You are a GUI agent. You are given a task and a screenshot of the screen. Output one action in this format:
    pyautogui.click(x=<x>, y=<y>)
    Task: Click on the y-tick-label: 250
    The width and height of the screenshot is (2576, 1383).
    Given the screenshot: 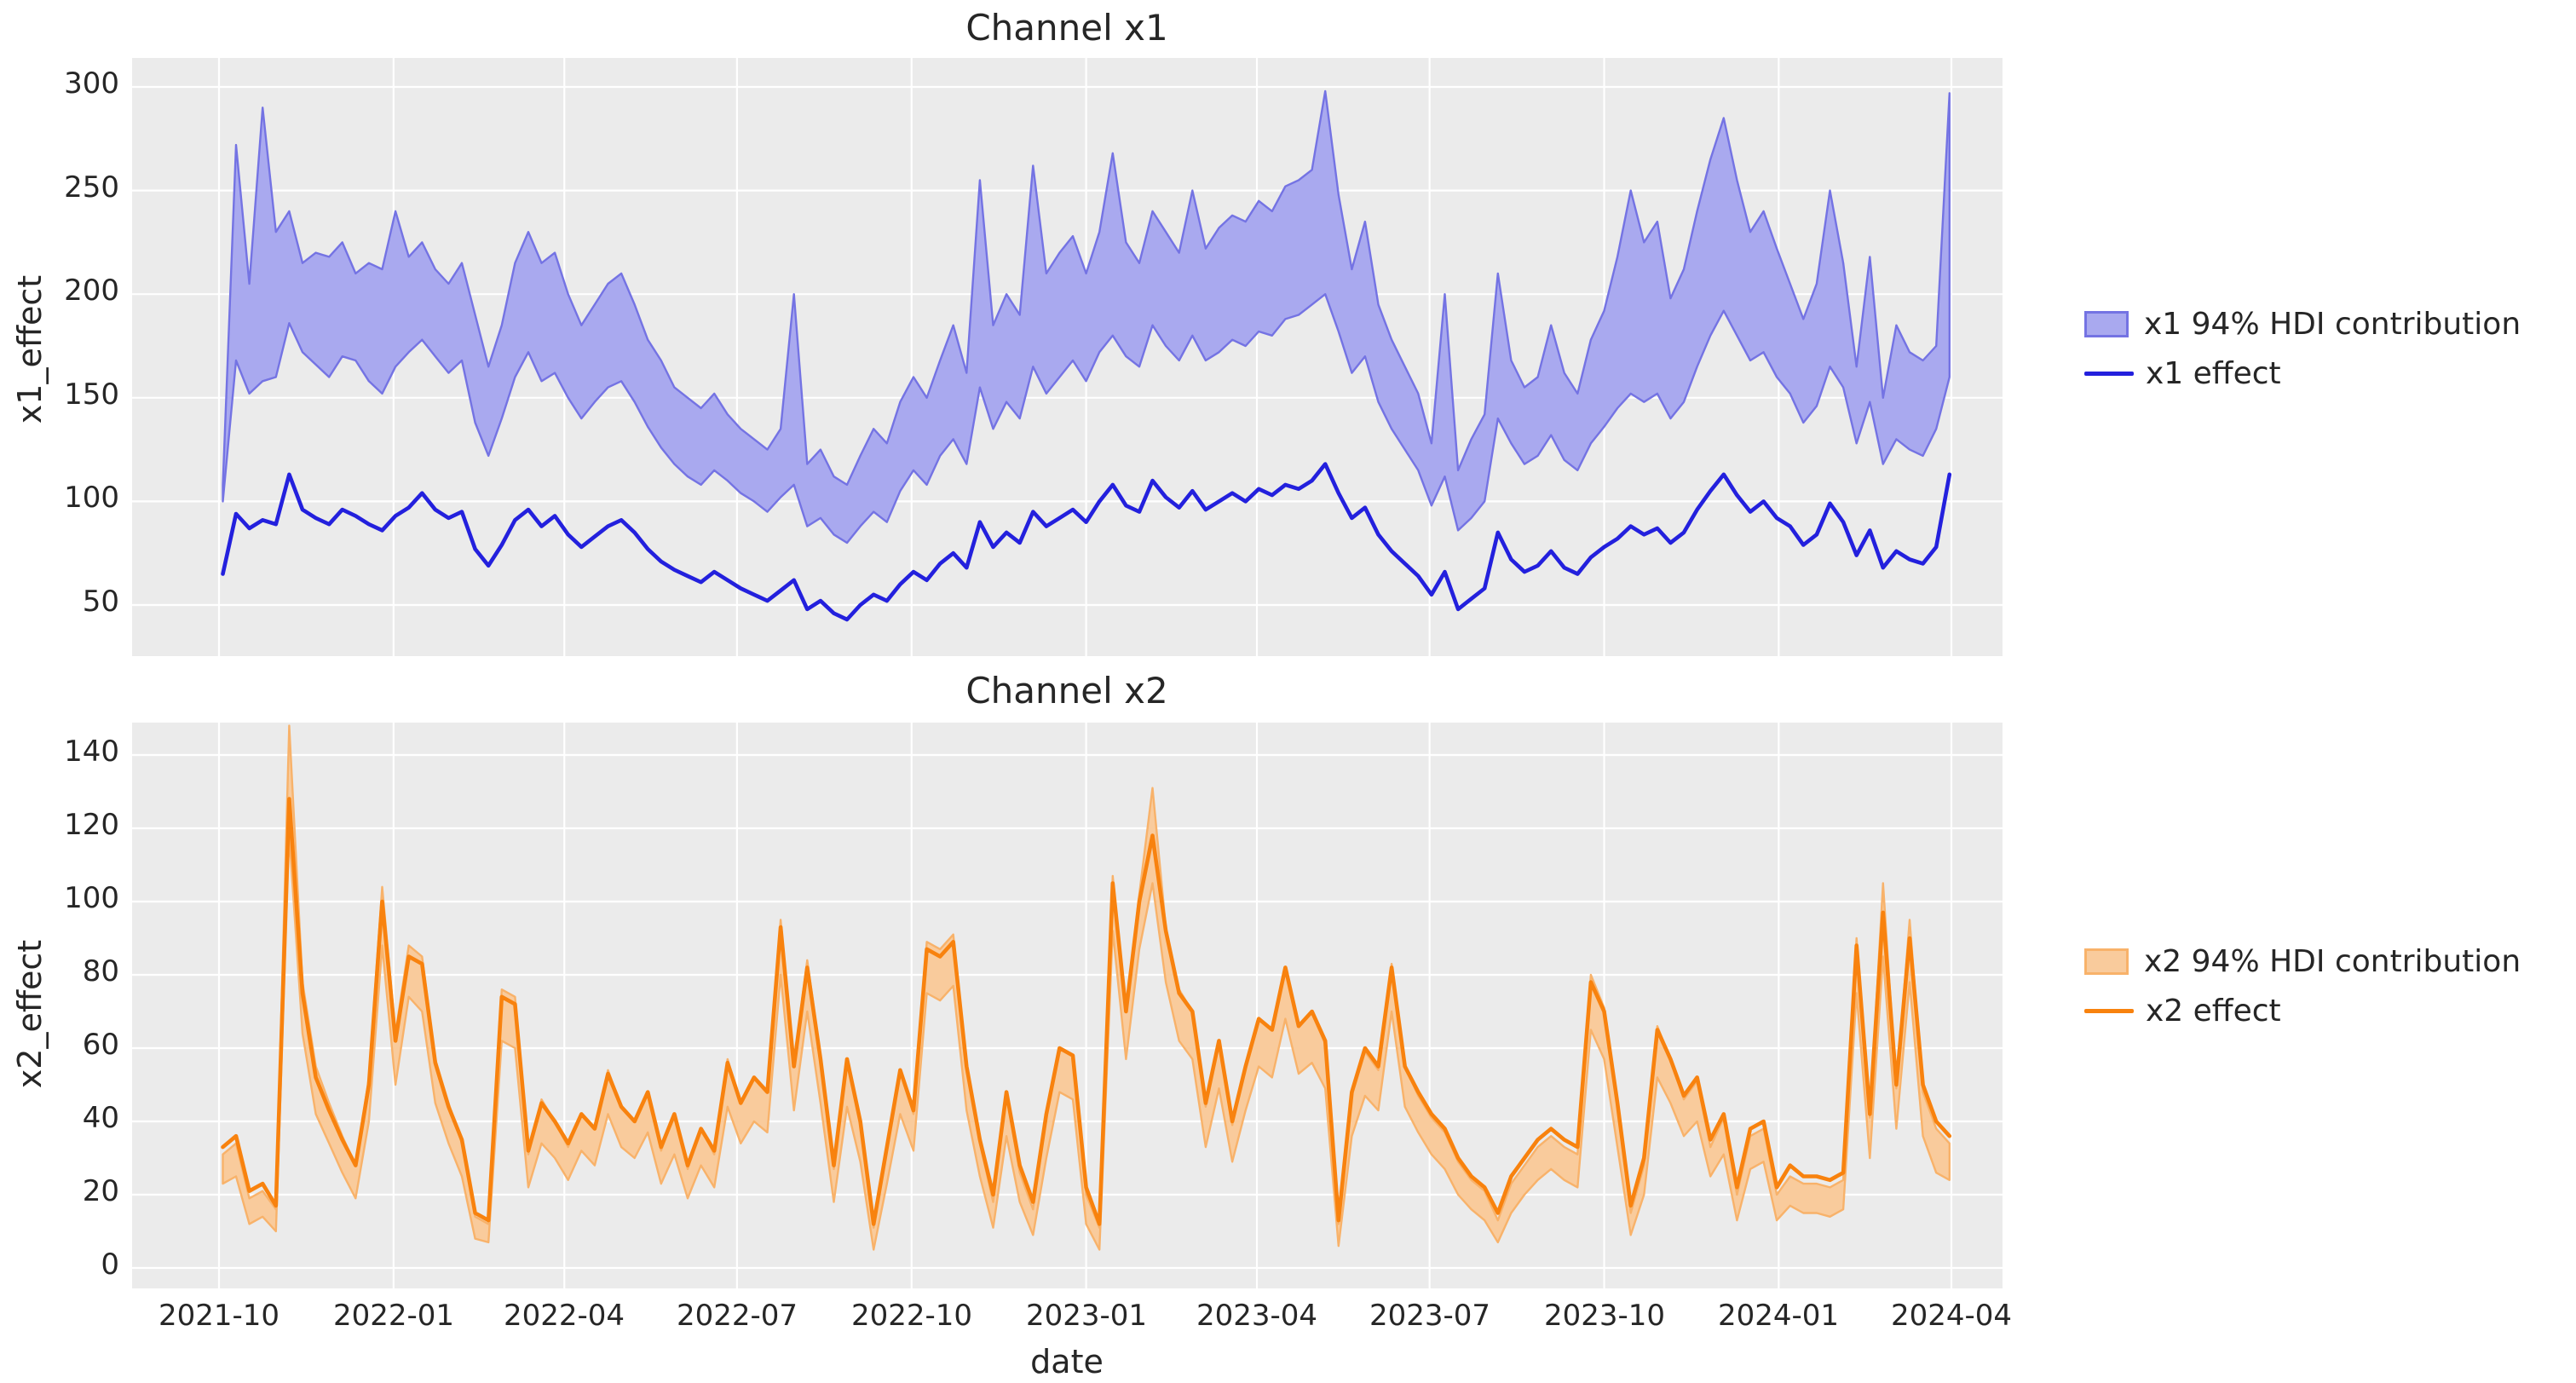 What is the action you would take?
    pyautogui.click(x=91, y=188)
    